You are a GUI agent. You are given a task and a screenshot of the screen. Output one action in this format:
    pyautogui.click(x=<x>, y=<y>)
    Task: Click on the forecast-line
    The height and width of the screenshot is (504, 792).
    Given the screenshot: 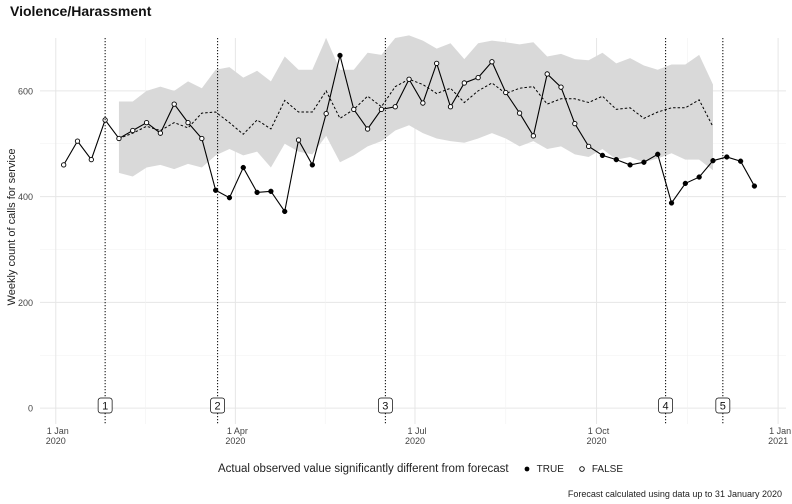 What is the action you would take?
    pyautogui.click(x=416, y=108)
    